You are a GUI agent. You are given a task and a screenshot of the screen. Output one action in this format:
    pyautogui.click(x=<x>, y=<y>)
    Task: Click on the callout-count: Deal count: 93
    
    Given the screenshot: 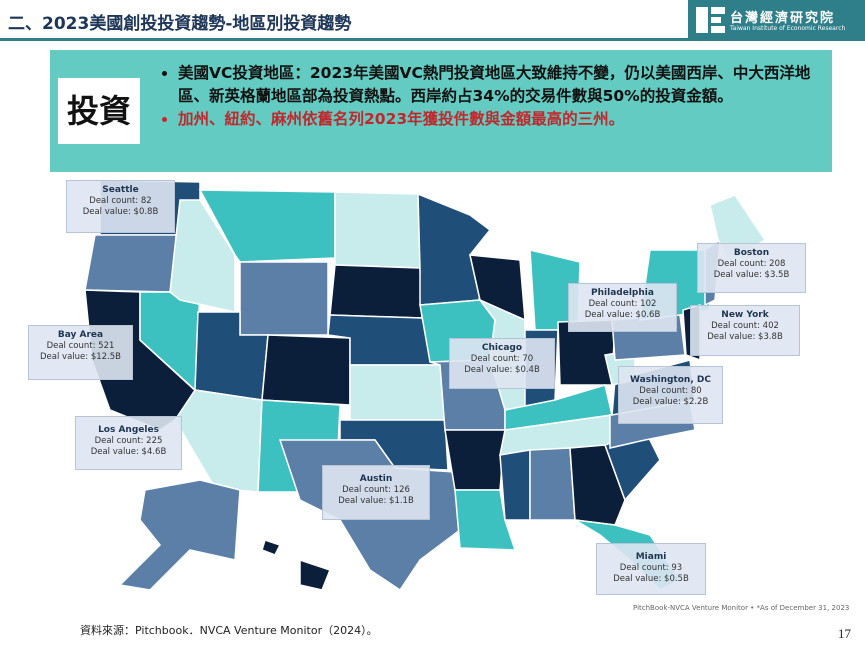 What is the action you would take?
    pyautogui.click(x=651, y=568)
    